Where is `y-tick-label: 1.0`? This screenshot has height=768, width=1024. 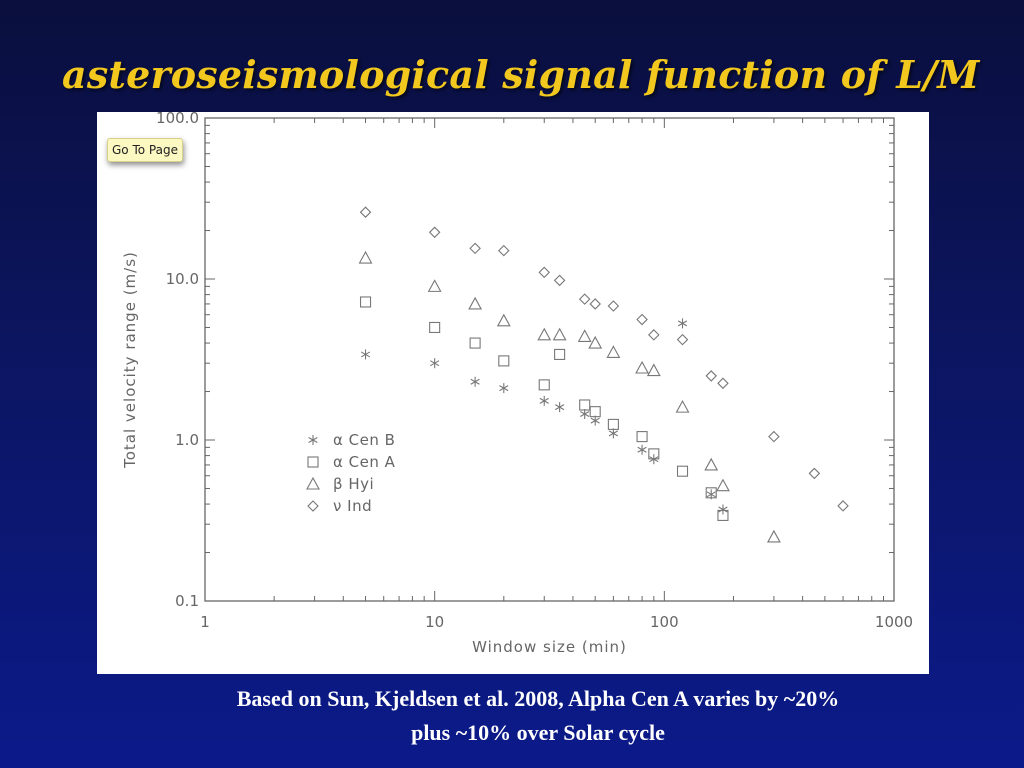 y-tick-label: 1.0 is located at coordinates (187, 440).